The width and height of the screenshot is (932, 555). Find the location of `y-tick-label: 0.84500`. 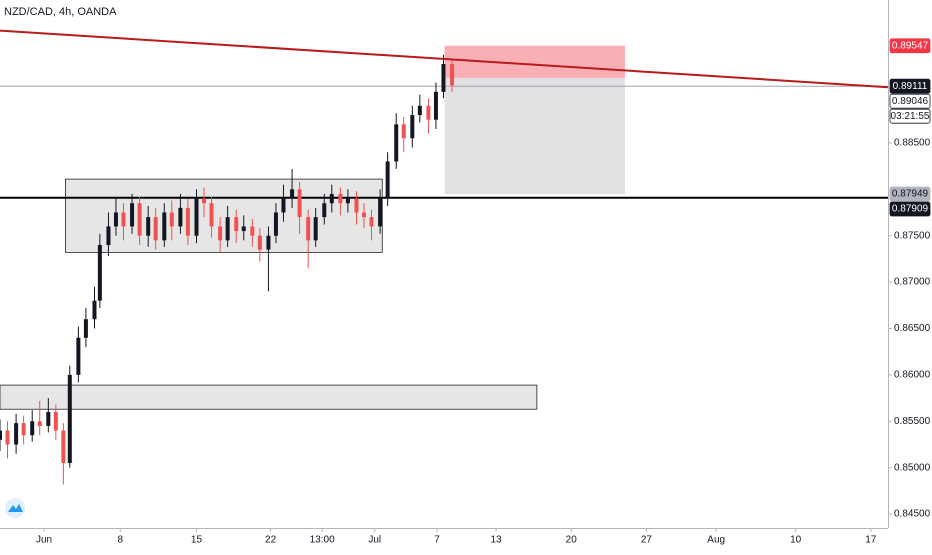

y-tick-label: 0.84500 is located at coordinates (912, 514).